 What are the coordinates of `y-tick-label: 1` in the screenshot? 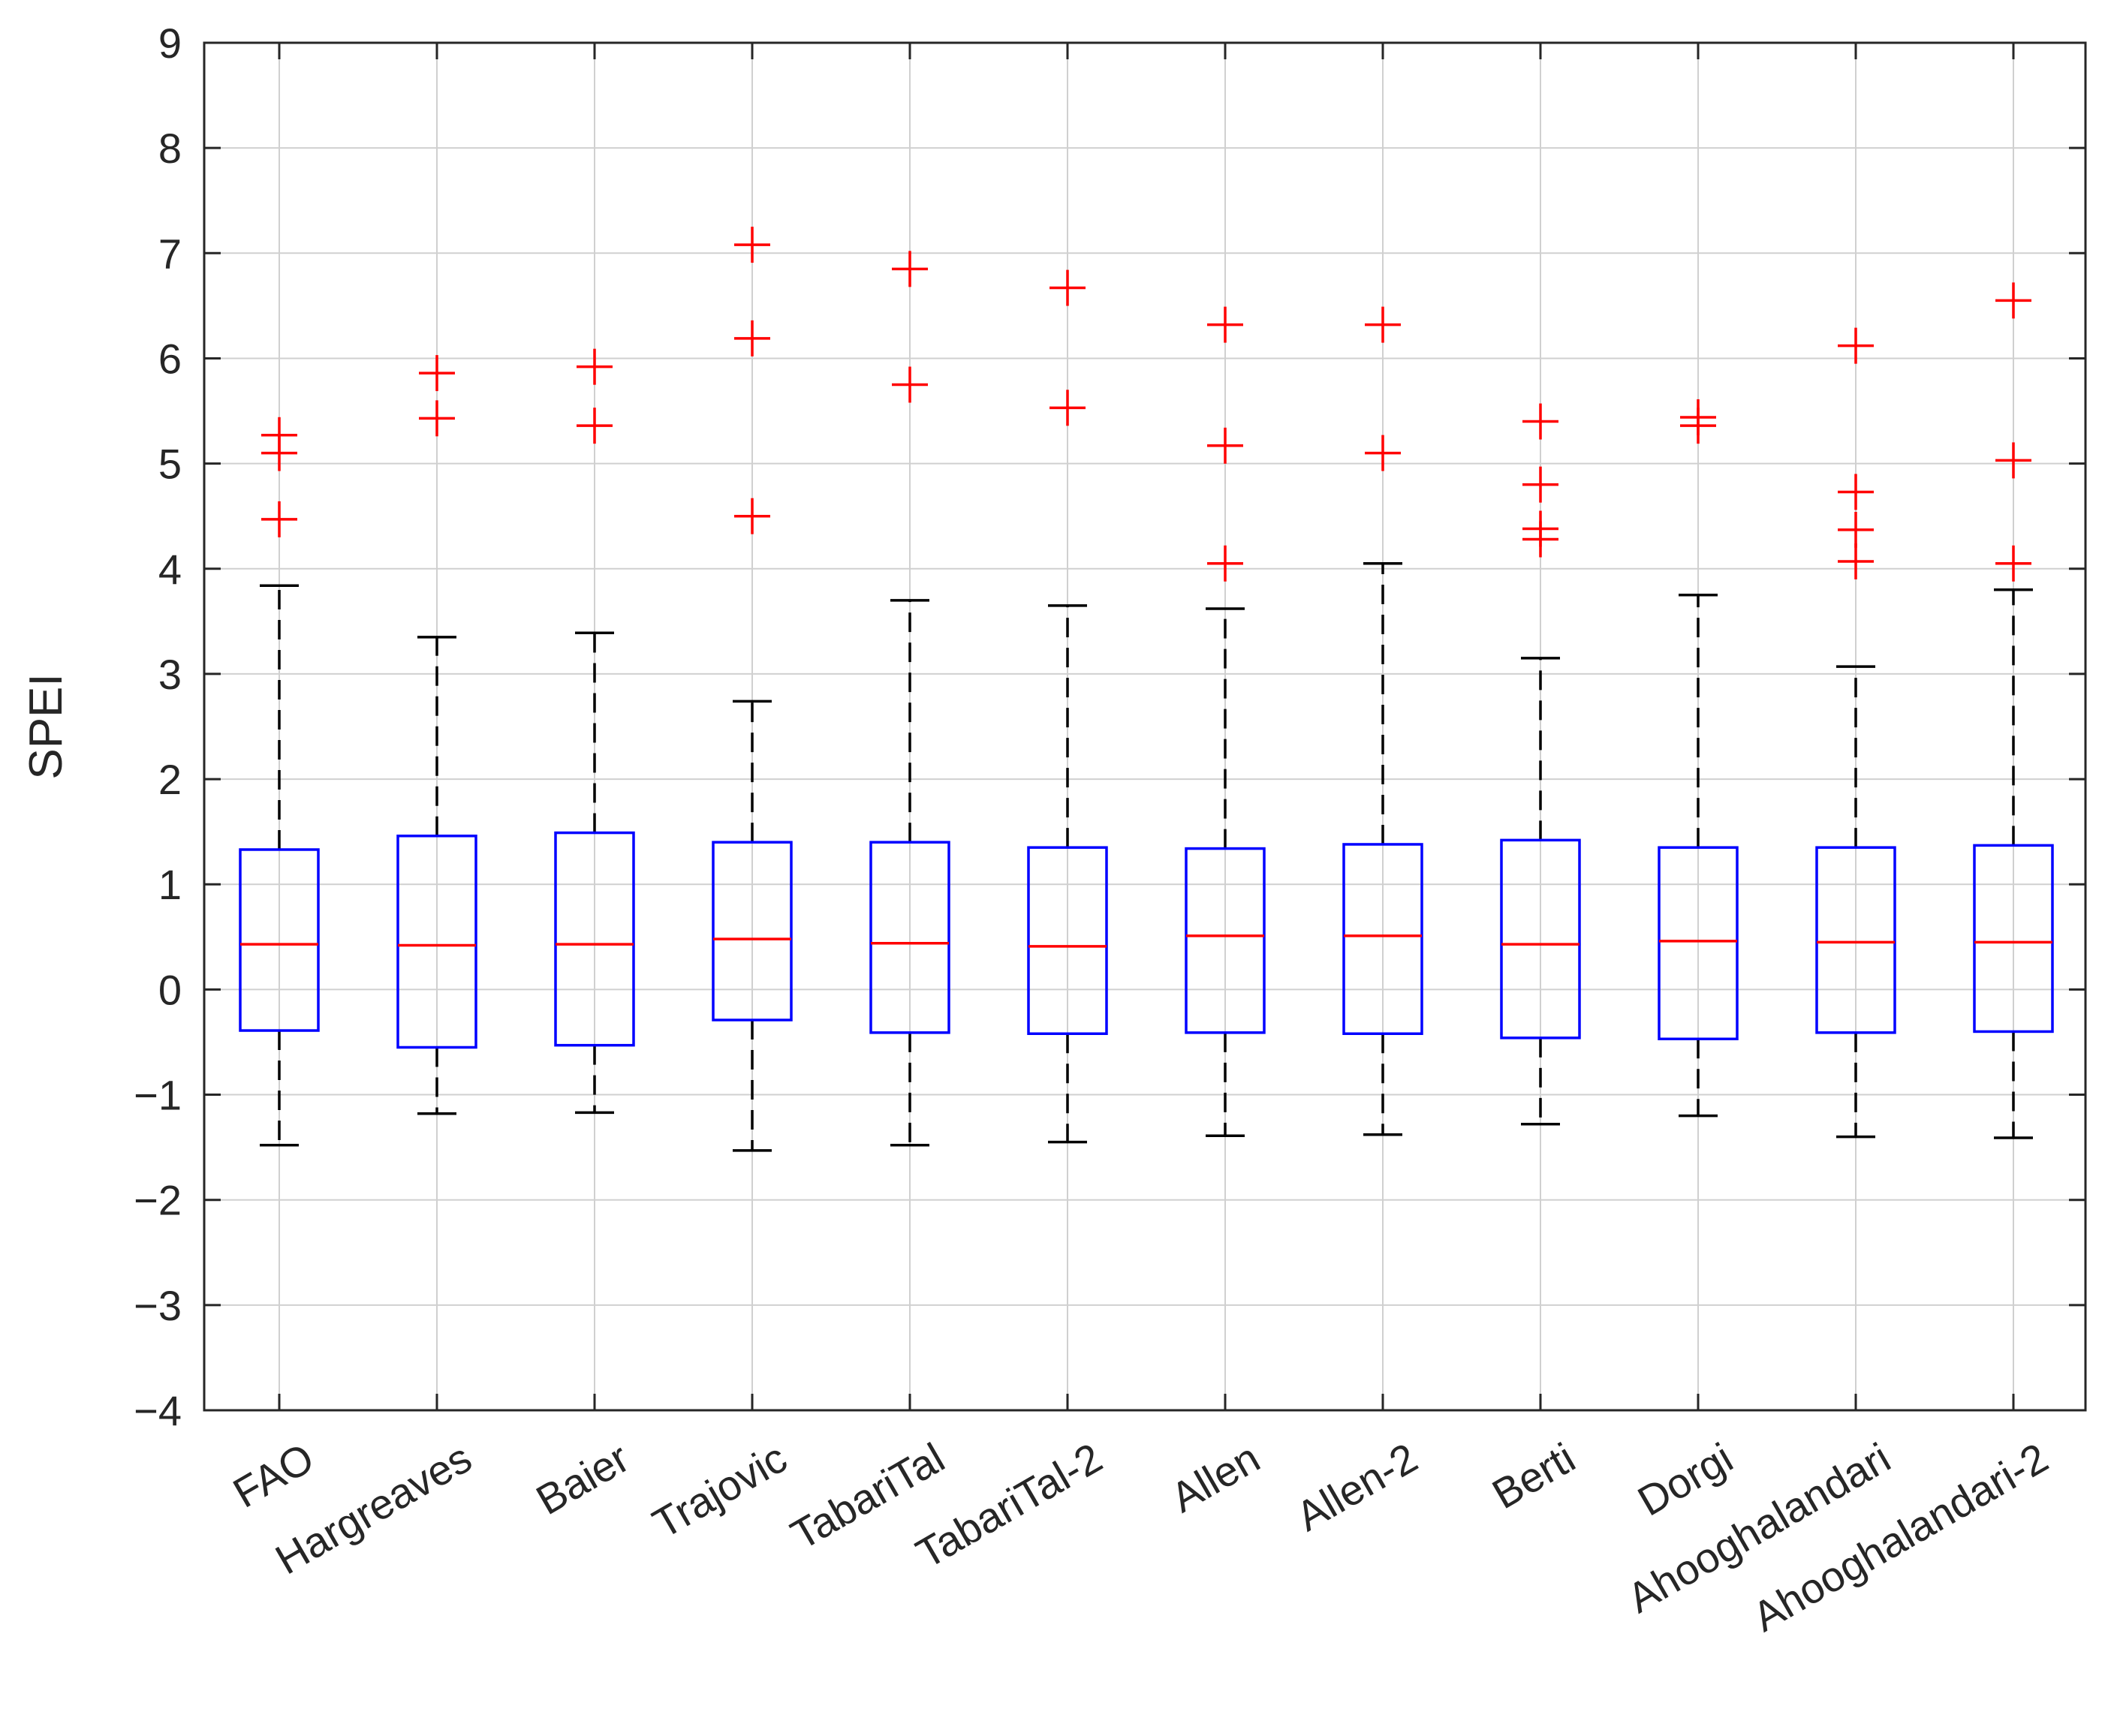 It's located at (170, 885).